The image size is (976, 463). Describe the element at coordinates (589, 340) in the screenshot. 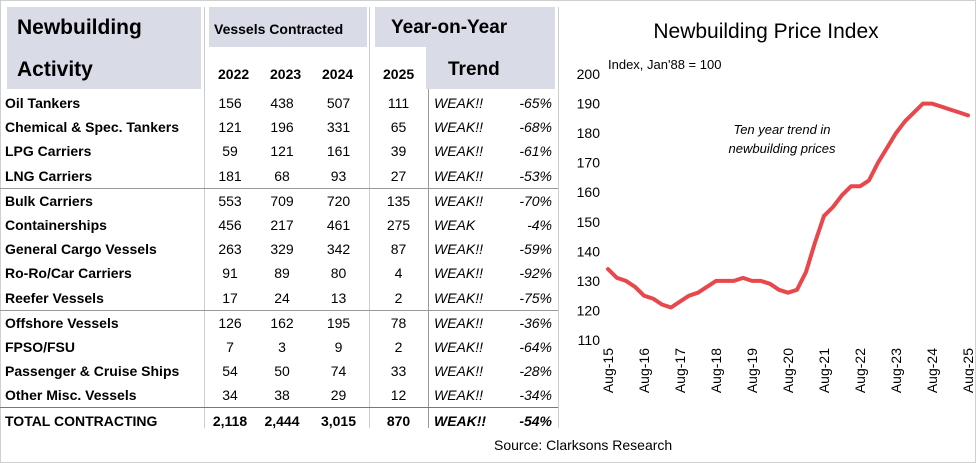

I see `y-tick-label: 110` at that location.